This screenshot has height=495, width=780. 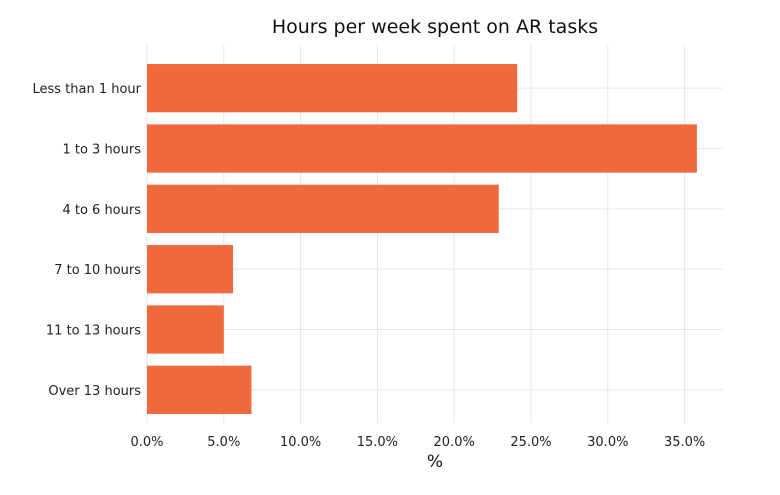 I want to click on x-tick-label: 25.0%, so click(x=530, y=442).